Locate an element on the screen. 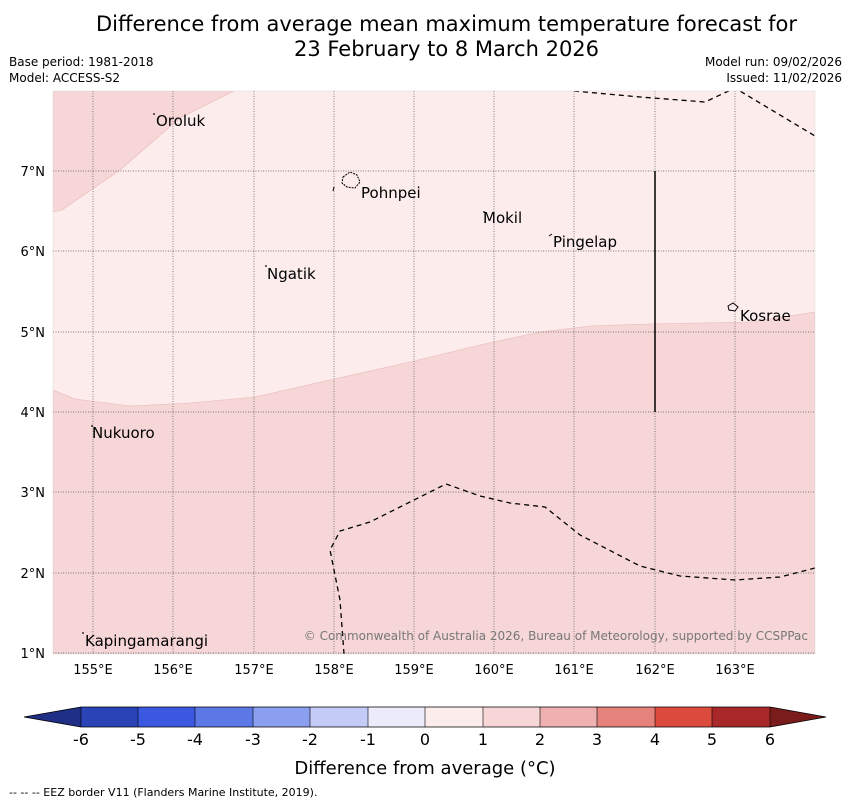  anomaly-1-2-region-north is located at coordinates (144, 152).